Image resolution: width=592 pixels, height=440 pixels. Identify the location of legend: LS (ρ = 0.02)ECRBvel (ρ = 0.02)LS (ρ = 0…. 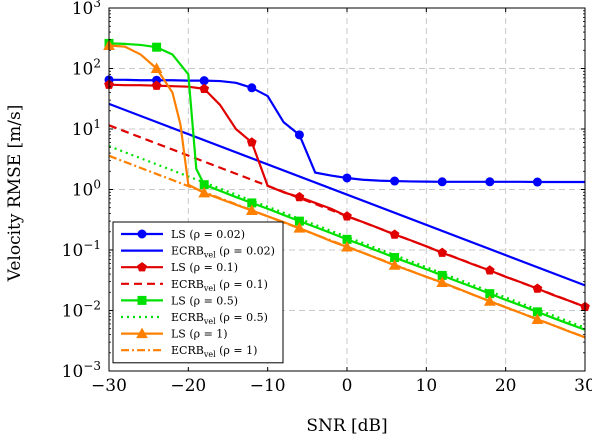
(198, 292).